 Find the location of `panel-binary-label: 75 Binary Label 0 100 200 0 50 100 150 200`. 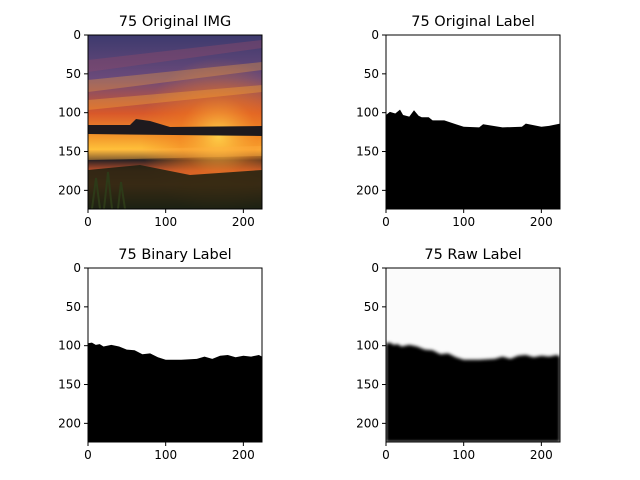

panel-binary-label: 75 Binary Label 0 100 200 0 50 100 150 200 is located at coordinates (160, 354).